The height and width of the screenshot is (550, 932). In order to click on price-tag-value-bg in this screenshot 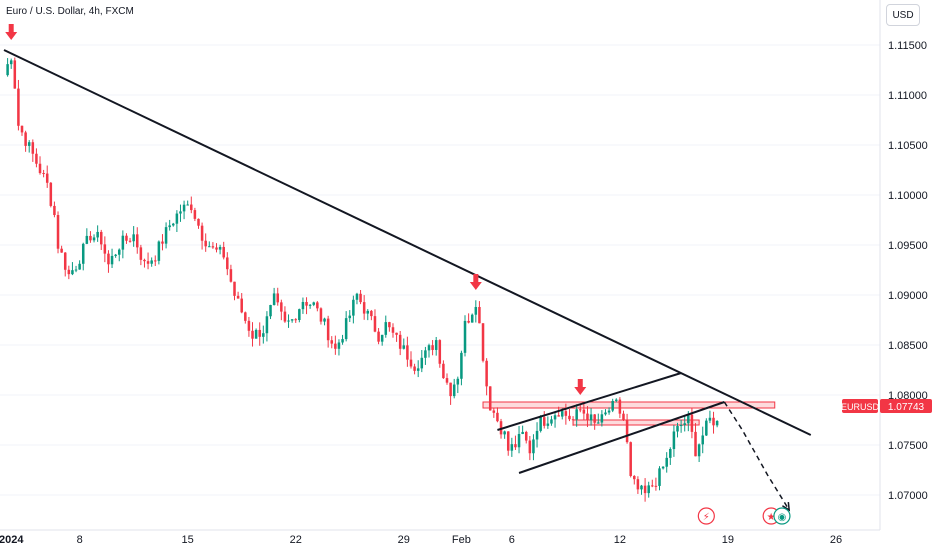, I will do `click(906, 406)`.